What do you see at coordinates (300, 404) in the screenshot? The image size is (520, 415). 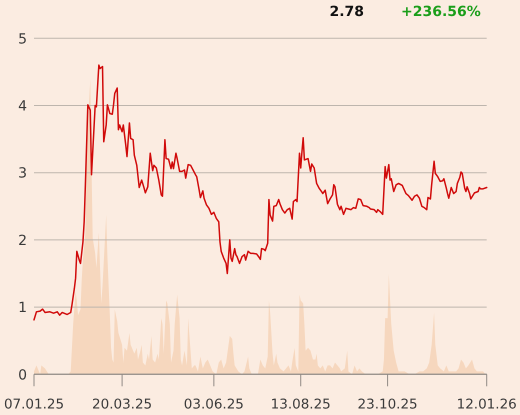 I see `x-tick-label: 13.08.25` at bounding box center [300, 404].